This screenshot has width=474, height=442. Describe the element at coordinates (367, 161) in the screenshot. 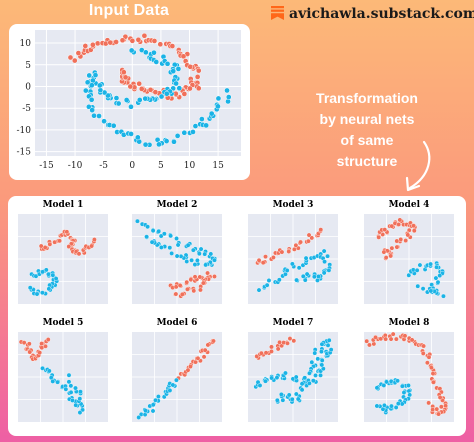

I see `note-line-4: structure` at that location.